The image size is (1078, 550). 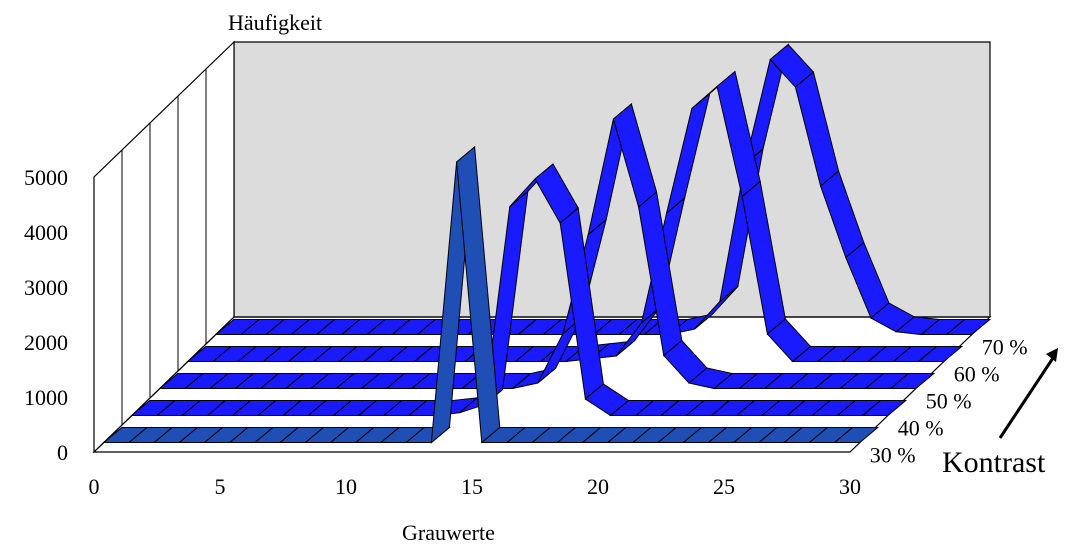 What do you see at coordinates (46, 232) in the screenshot?
I see `y-tick-label: 4000` at bounding box center [46, 232].